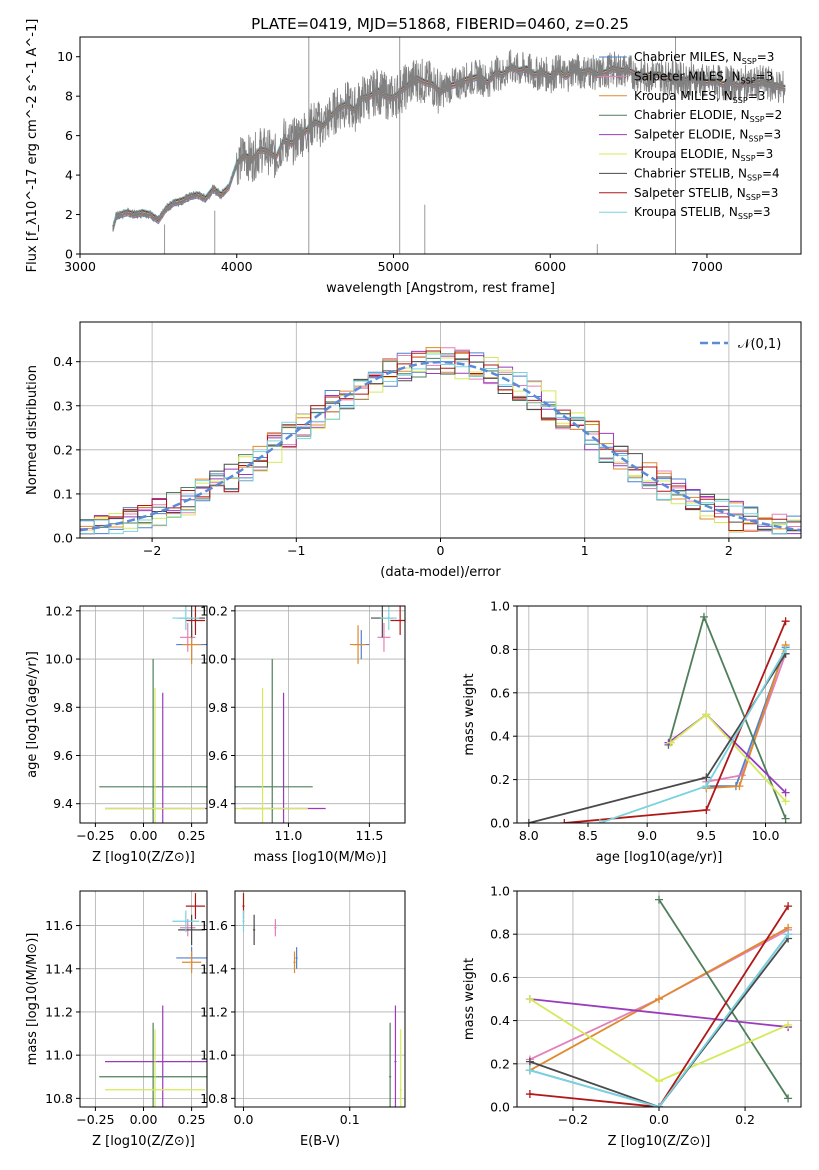 This screenshot has width=819, height=1170. What do you see at coordinates (707, 136) in the screenshot?
I see `legend-label: Salpeter ELODIE, NSSP=3` at bounding box center [707, 136].